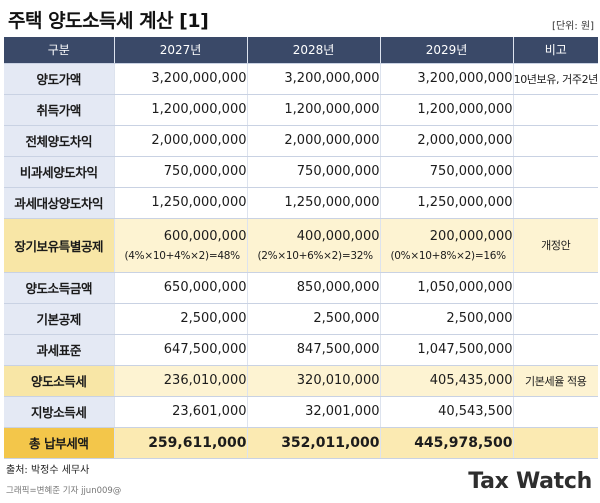 This screenshot has width=600, height=503. I want to click on cell-2028: 400,000,000 (2%×10+6%×2)=32%, so click(314, 245).